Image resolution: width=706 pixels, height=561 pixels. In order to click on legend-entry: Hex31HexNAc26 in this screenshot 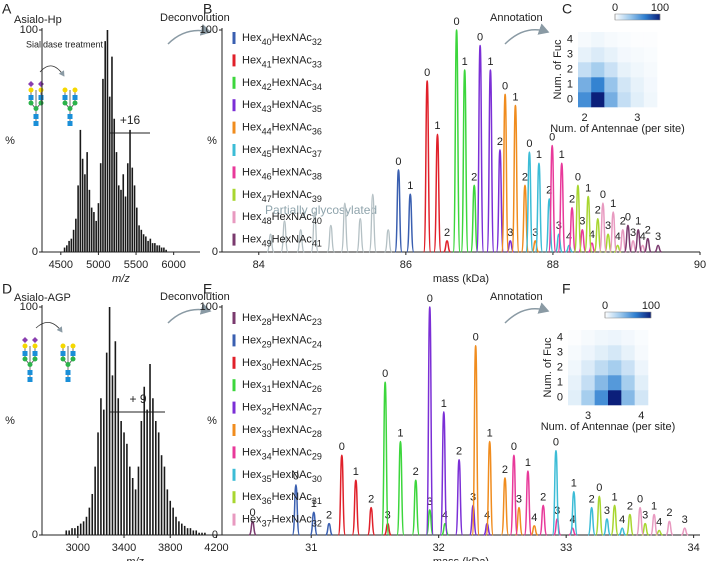, I will do `click(282, 386)`.